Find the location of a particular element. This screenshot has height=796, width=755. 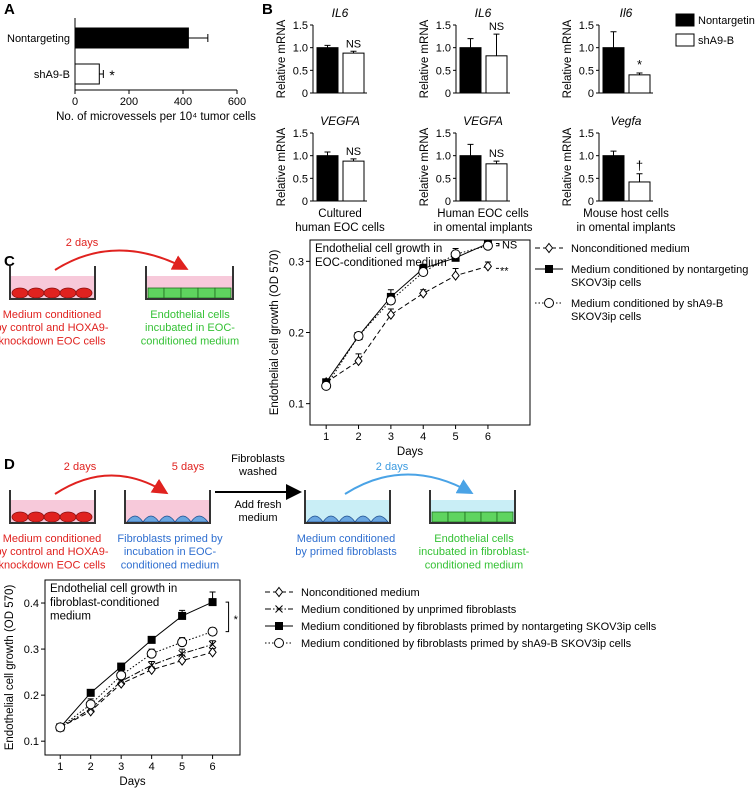

column-label: Cultured human EOC cells is located at coordinates (340, 221).